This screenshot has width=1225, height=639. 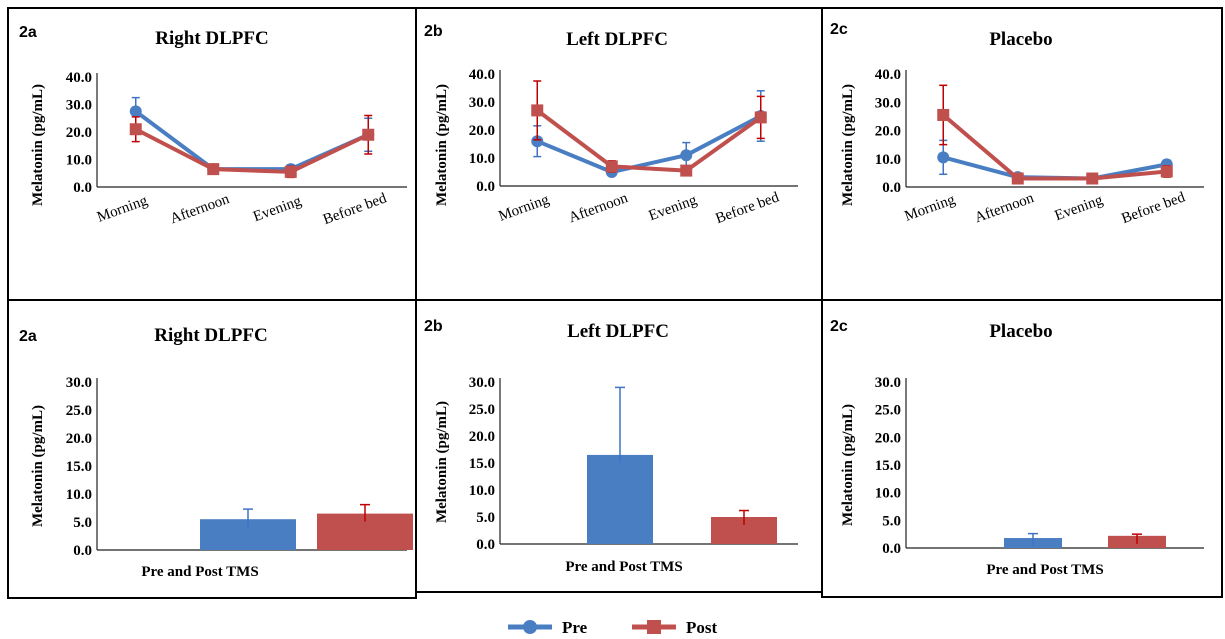 I want to click on chart-title: Right DLPFC, so click(x=211, y=38).